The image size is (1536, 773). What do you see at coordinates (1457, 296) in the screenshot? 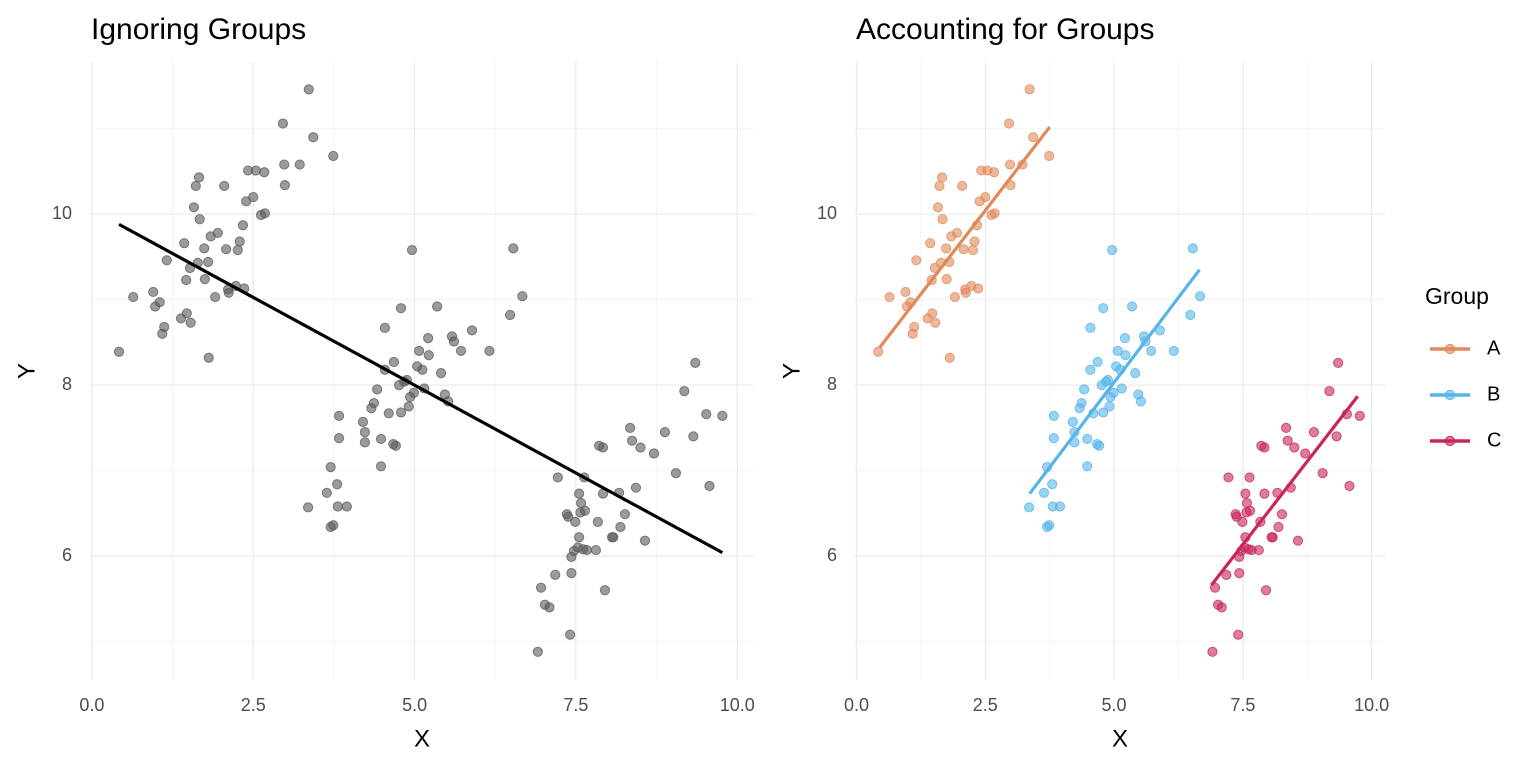
I see `legend-title: Group` at bounding box center [1457, 296].